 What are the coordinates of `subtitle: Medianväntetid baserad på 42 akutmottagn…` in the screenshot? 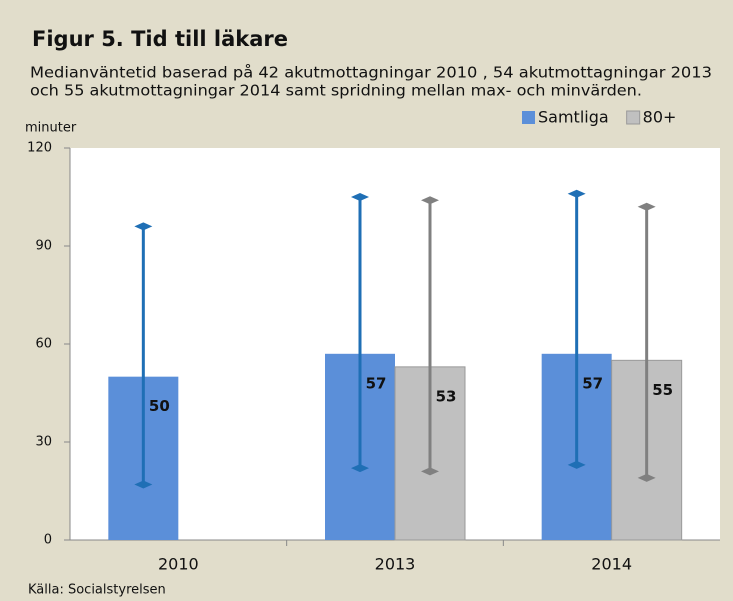 It's located at (371, 73).